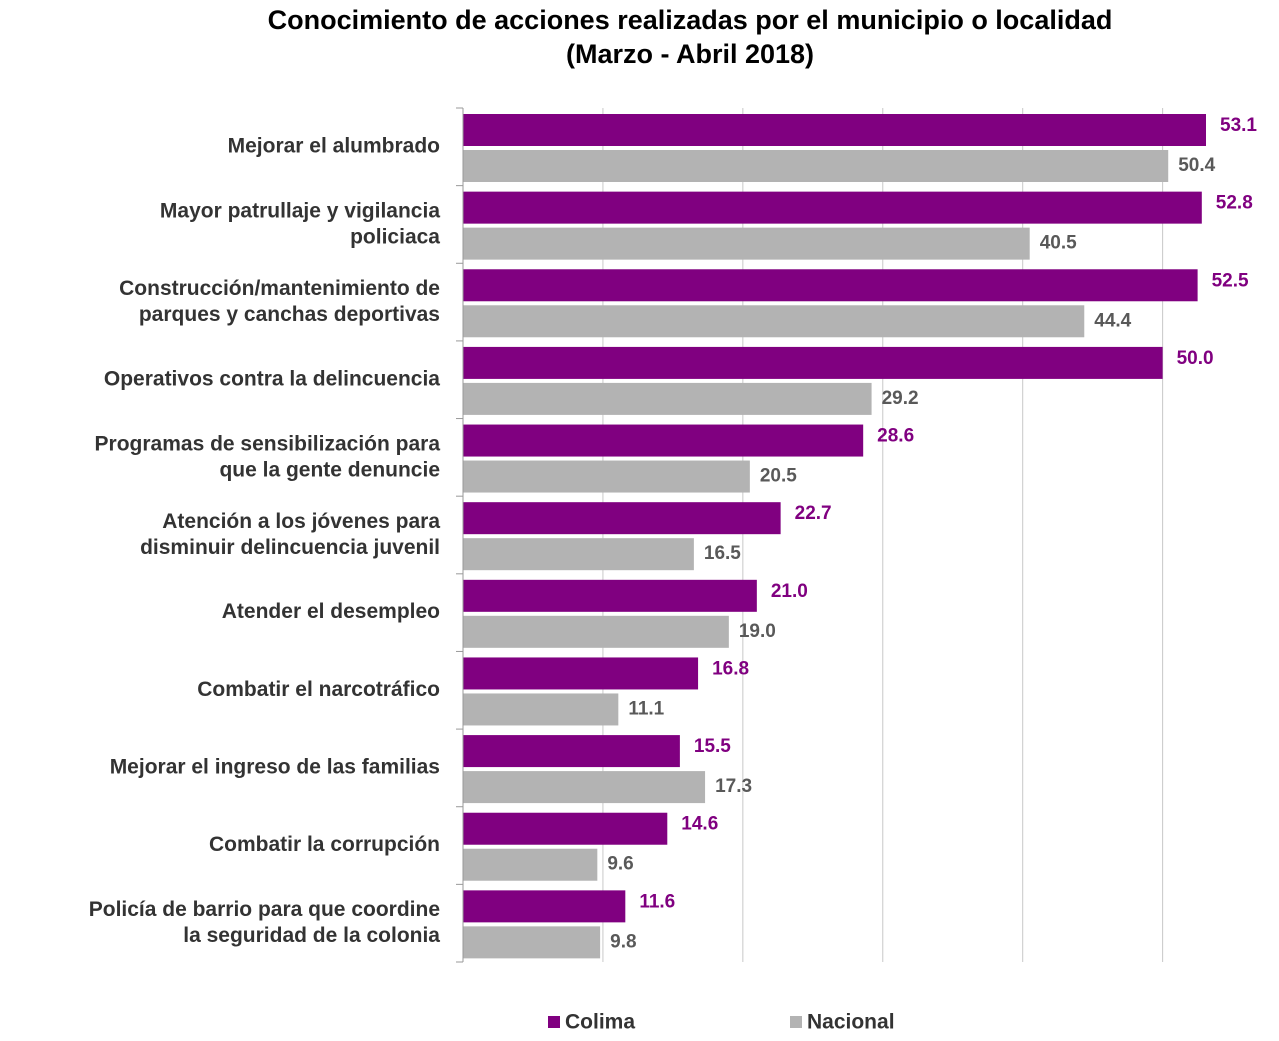 The image size is (1279, 1041). I want to click on value-label: 11.1, so click(646, 708).